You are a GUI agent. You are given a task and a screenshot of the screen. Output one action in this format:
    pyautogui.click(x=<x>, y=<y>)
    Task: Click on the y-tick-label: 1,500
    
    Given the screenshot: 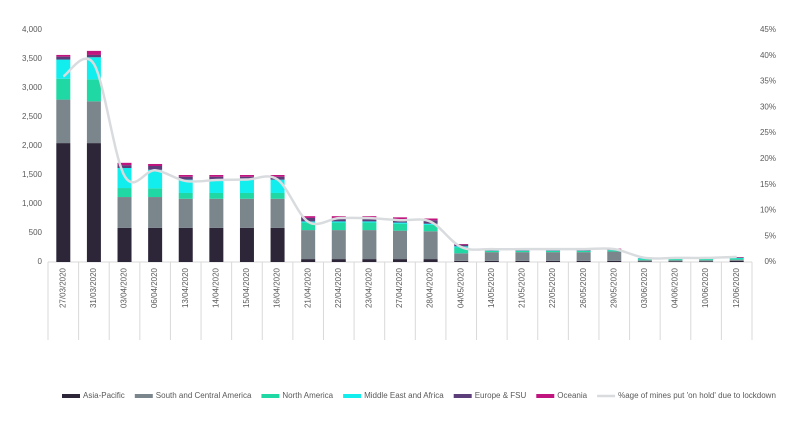 What is the action you would take?
    pyautogui.click(x=32, y=174)
    